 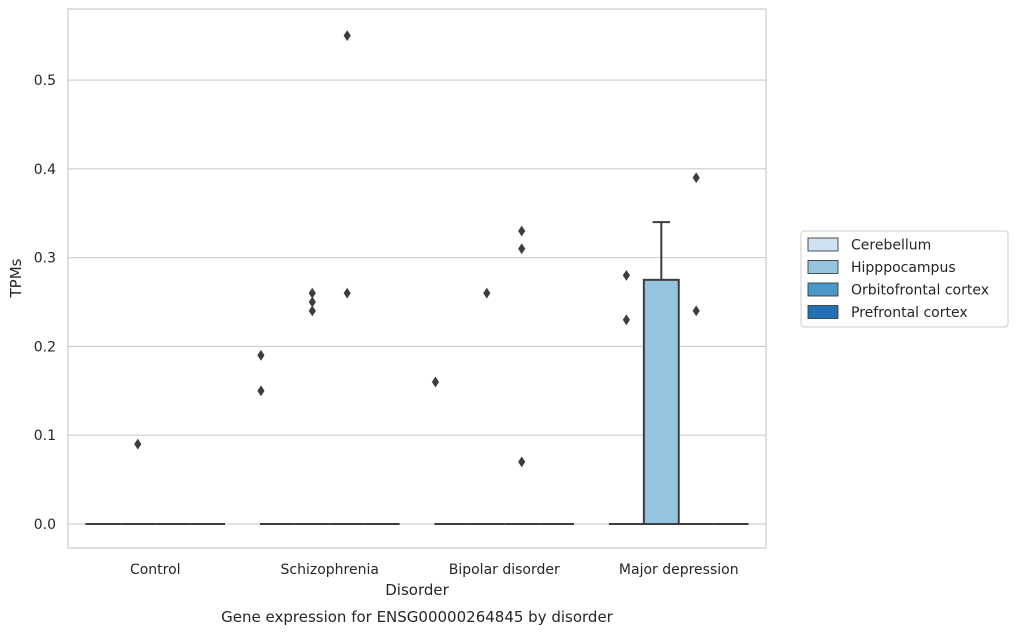 I want to click on legend-label-2: Orbitofrontal cortex, so click(x=920, y=291).